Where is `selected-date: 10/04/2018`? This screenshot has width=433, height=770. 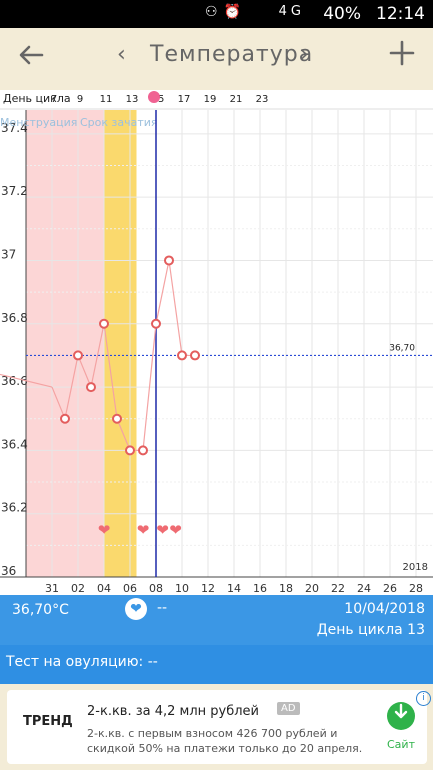 selected-date: 10/04/2018 is located at coordinates (384, 609).